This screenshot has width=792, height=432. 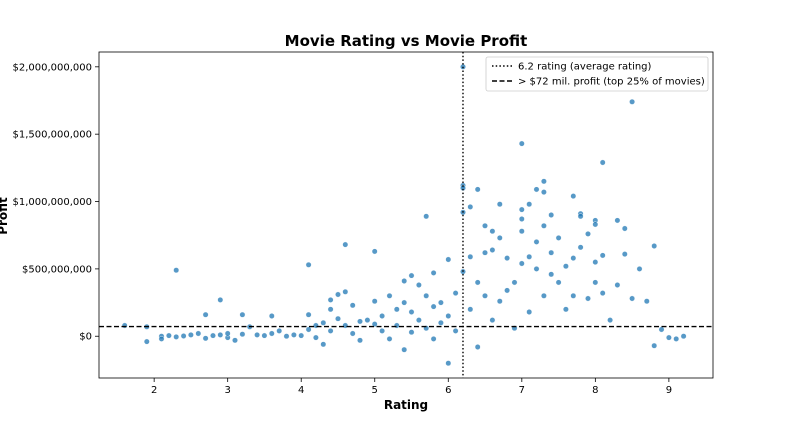 What do you see at coordinates (85, 337) in the screenshot?
I see `y-tick-label: $0` at bounding box center [85, 337].